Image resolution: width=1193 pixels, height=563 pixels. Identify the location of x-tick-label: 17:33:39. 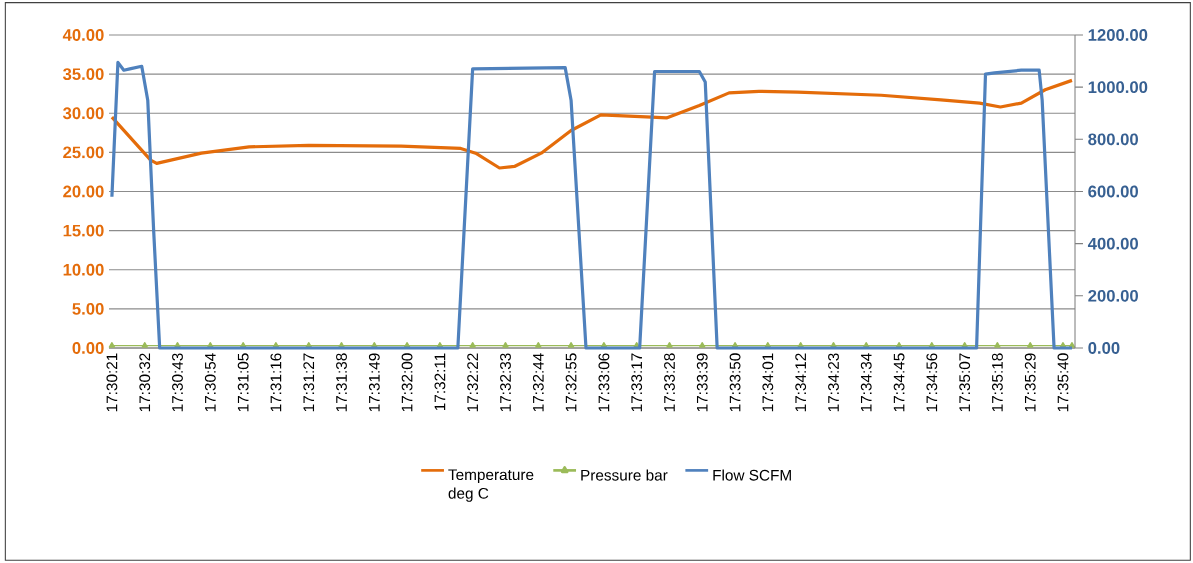
(702, 382).